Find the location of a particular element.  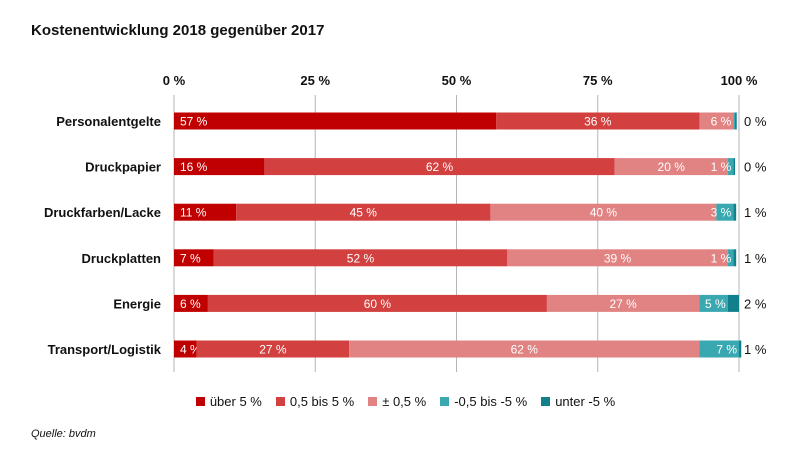

legend-label: -0,5 bis -5 % is located at coordinates (491, 401).